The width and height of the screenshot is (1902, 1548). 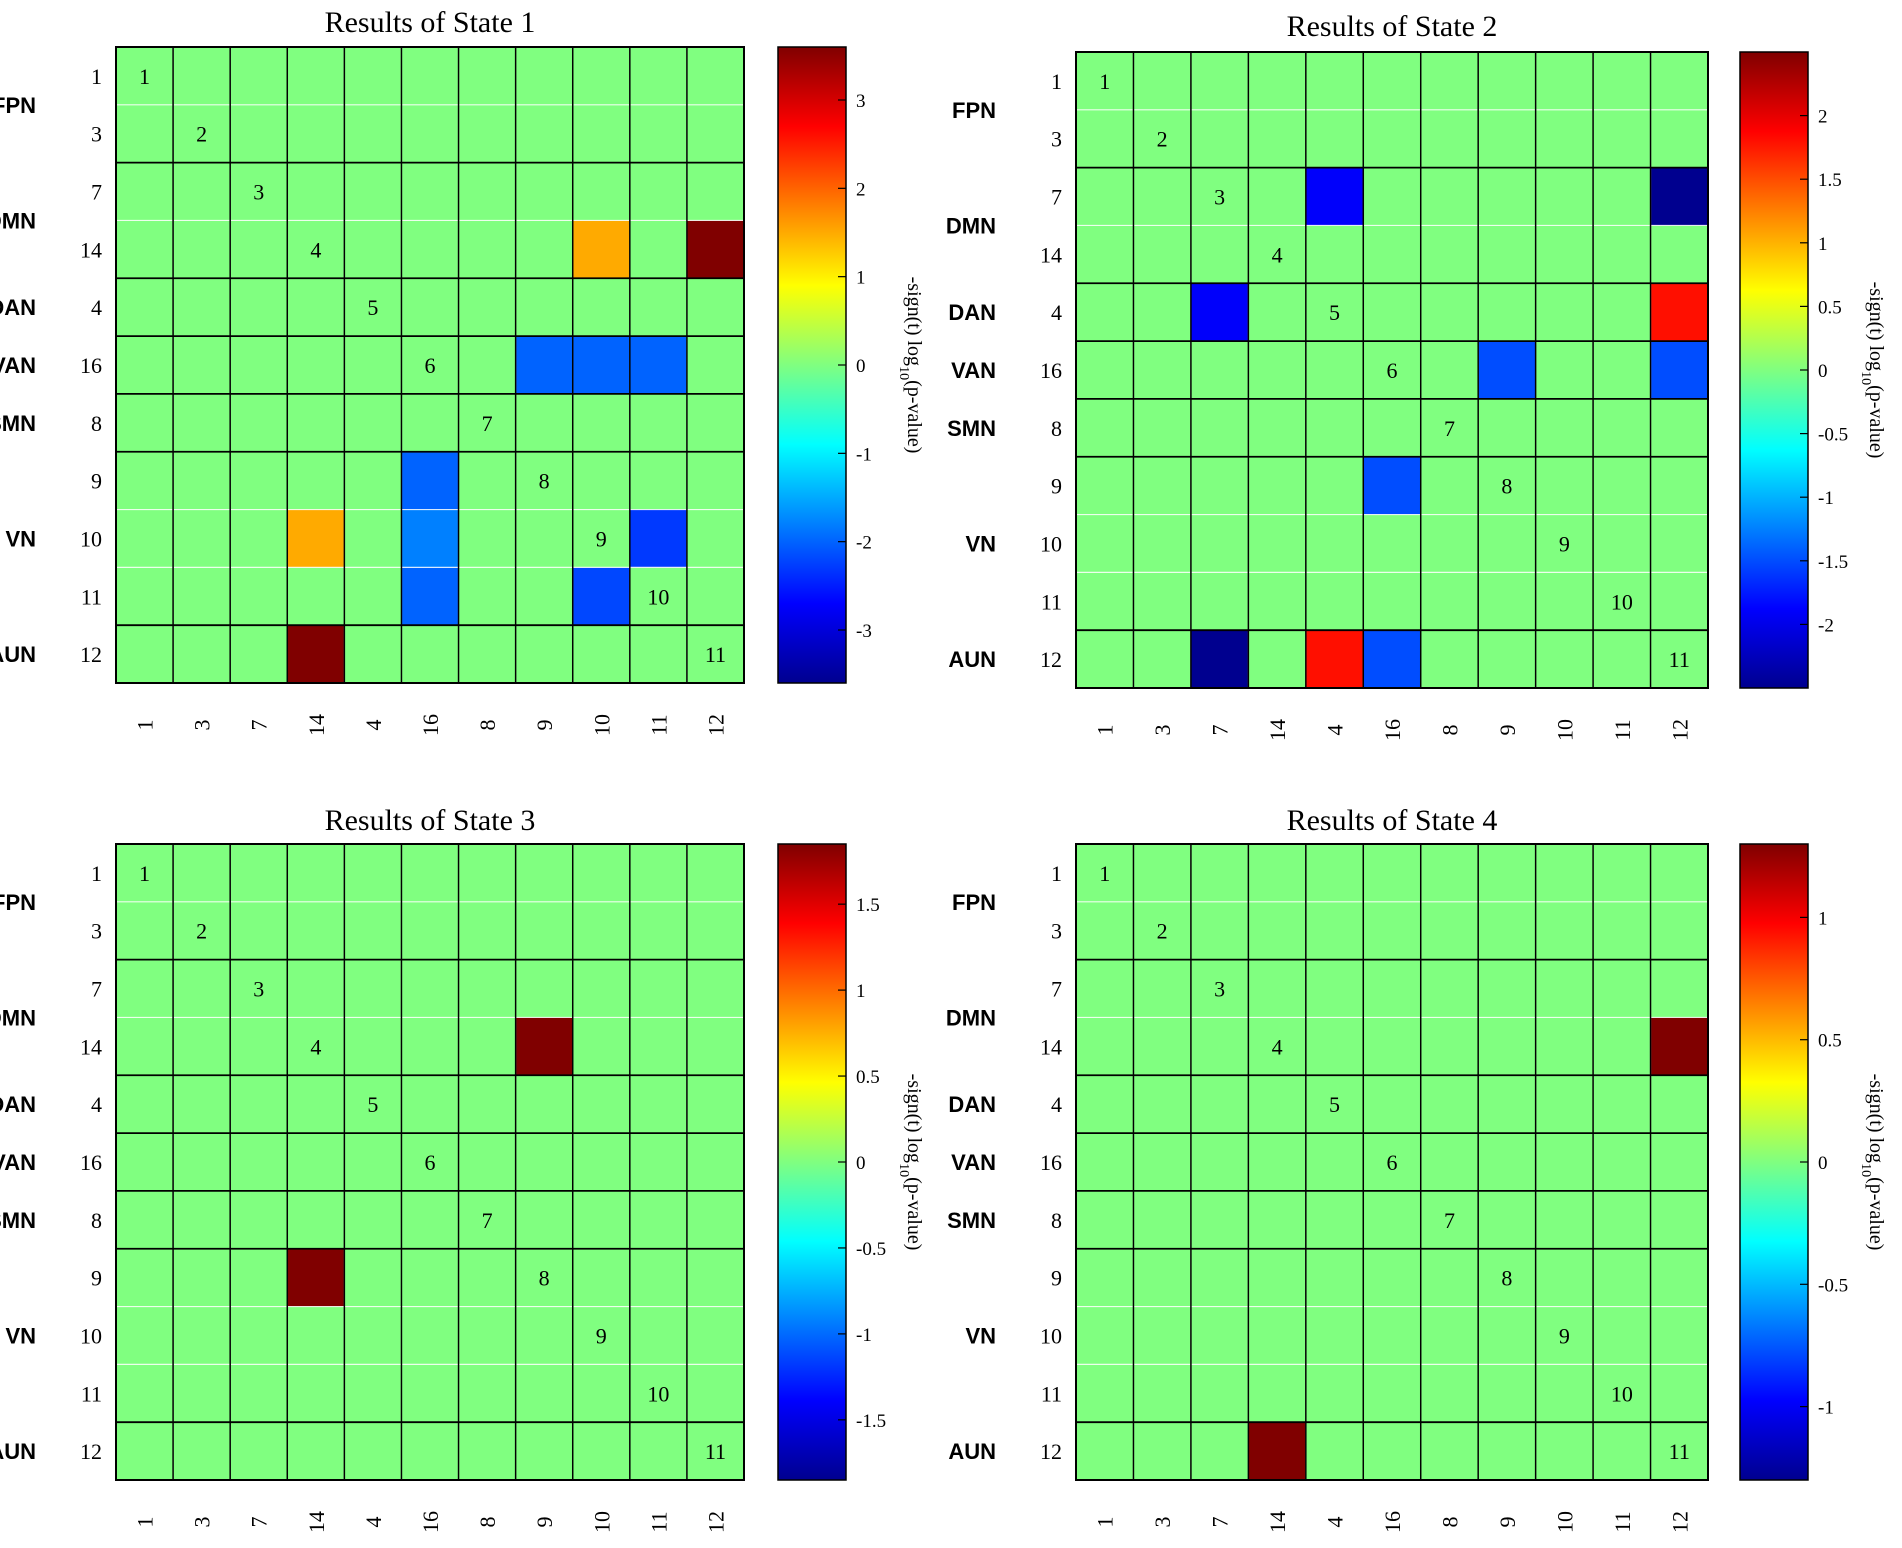 I want to click on heatmap-cell-r7-c5, so click(x=430, y=1278).